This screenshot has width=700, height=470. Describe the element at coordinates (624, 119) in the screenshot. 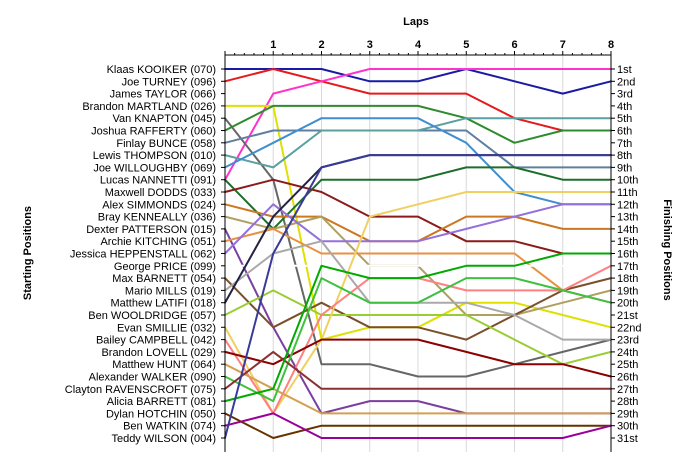

I see `finishing-position-label: 5th` at that location.